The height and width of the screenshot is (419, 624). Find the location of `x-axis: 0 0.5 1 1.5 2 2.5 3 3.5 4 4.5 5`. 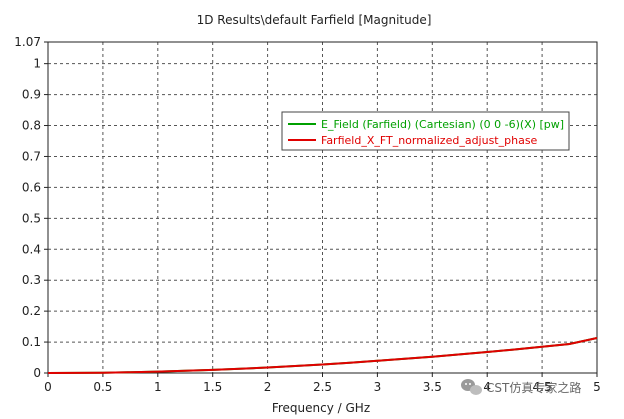

x-axis: 0 0.5 1 1.5 2 2.5 3 3.5 4 4.5 5 is located at coordinates (322, 383).